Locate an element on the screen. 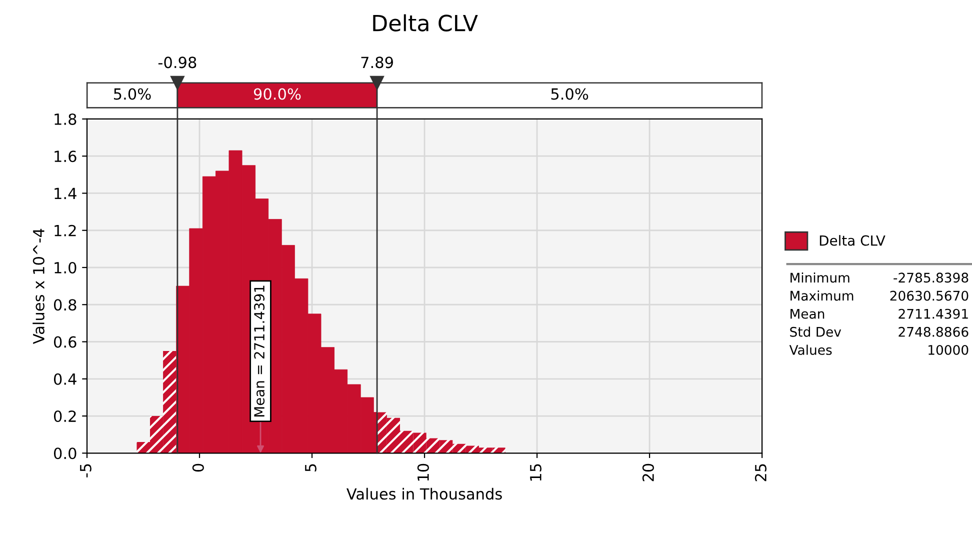 The image size is (972, 556). text: Minimum -2785.8398 is located at coordinates (879, 277).